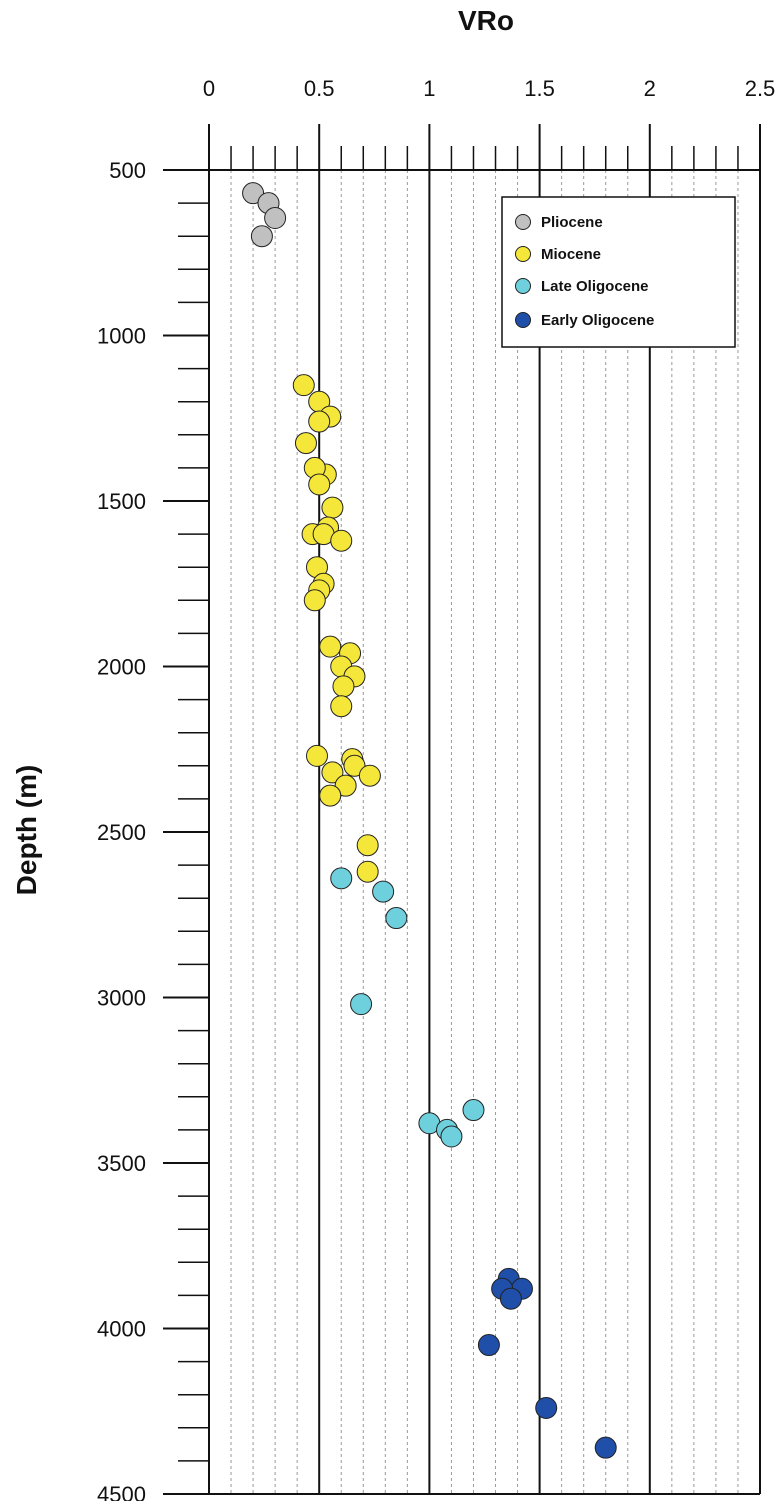 The width and height of the screenshot is (782, 1501). I want to click on y-tick-label: 500, so click(127, 170).